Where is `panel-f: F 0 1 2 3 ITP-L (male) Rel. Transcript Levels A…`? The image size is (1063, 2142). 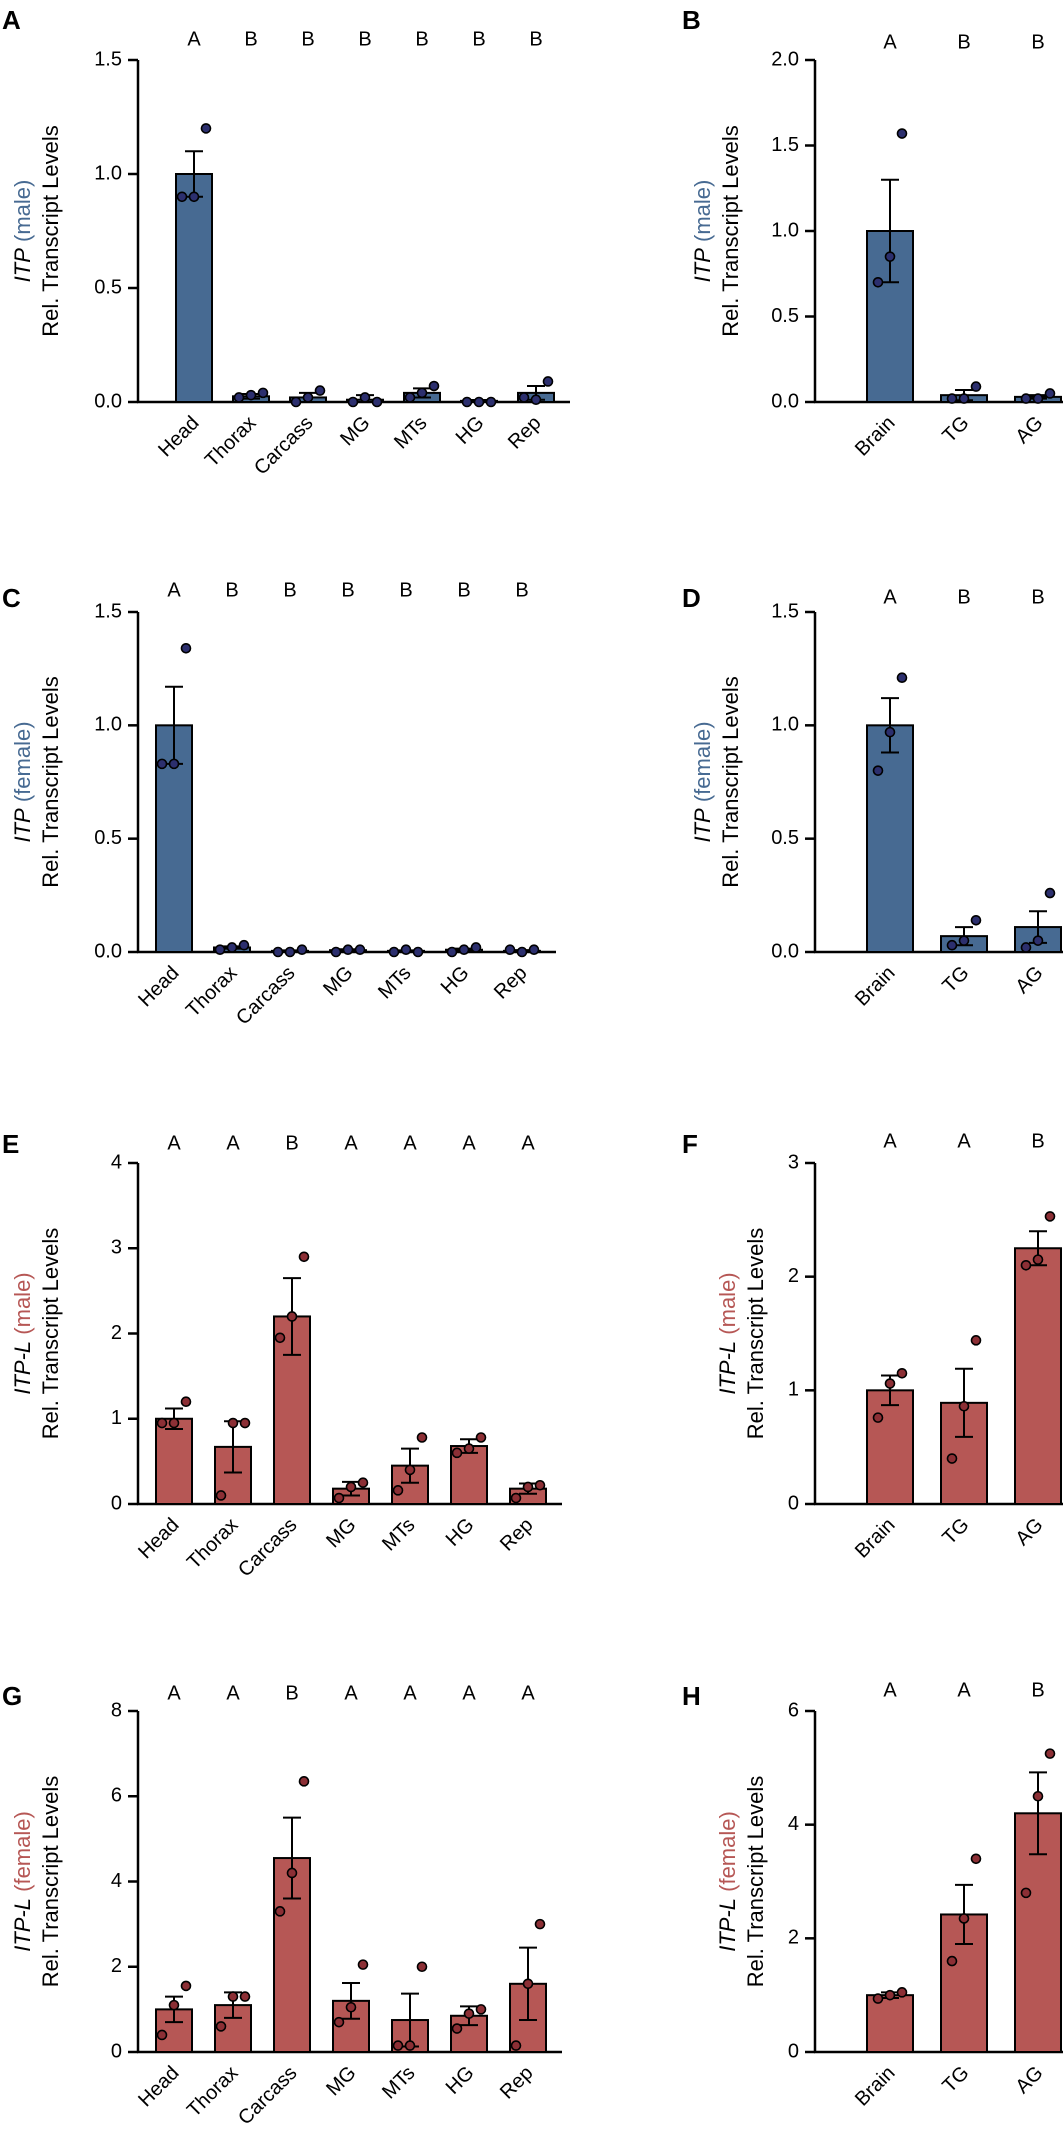
panel-f: F 0 1 2 3 ITP-L (male) Rel. Transcript Levels A… is located at coordinates (872, 1346).